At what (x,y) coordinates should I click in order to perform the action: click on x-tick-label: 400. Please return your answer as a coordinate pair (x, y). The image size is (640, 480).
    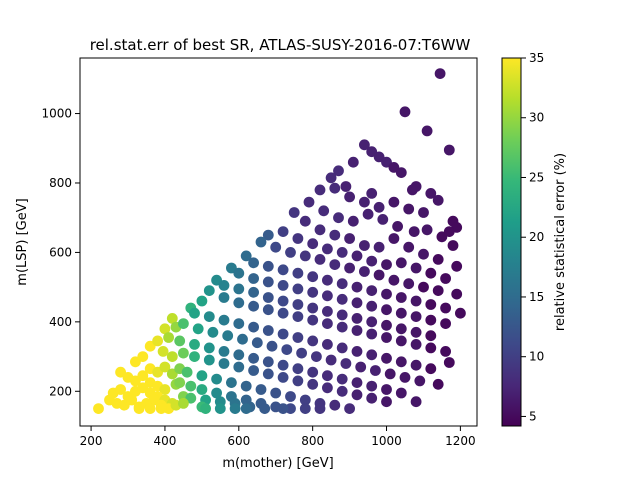
    Looking at the image, I should click on (164, 441).